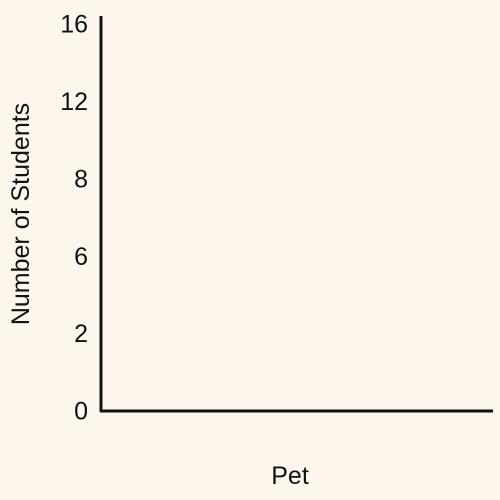 This screenshot has height=500, width=500. Describe the element at coordinates (74, 25) in the screenshot. I see `y-tick-label: 16` at that location.